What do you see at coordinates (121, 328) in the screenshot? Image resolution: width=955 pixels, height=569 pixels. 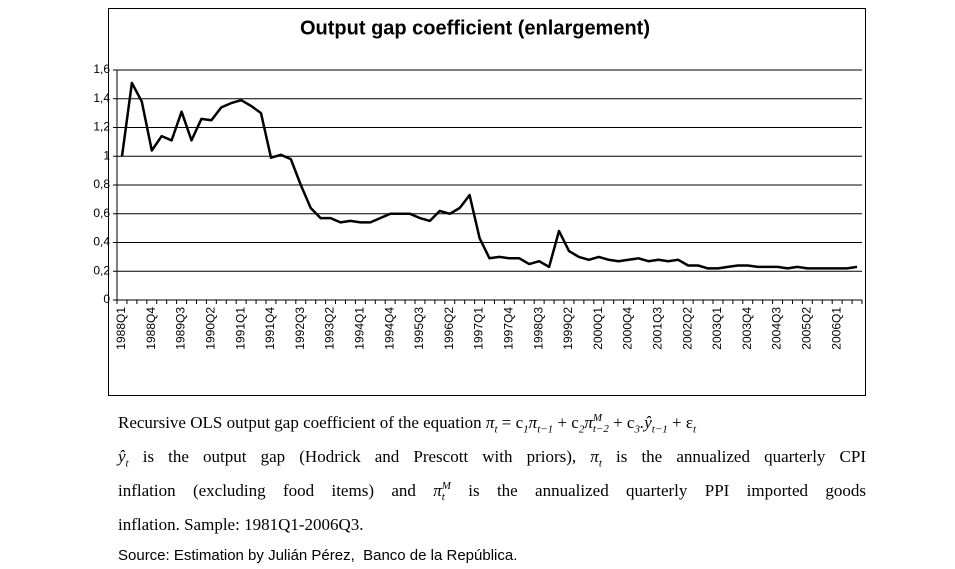 I see `x-tick-label: 1988Q1` at bounding box center [121, 328].